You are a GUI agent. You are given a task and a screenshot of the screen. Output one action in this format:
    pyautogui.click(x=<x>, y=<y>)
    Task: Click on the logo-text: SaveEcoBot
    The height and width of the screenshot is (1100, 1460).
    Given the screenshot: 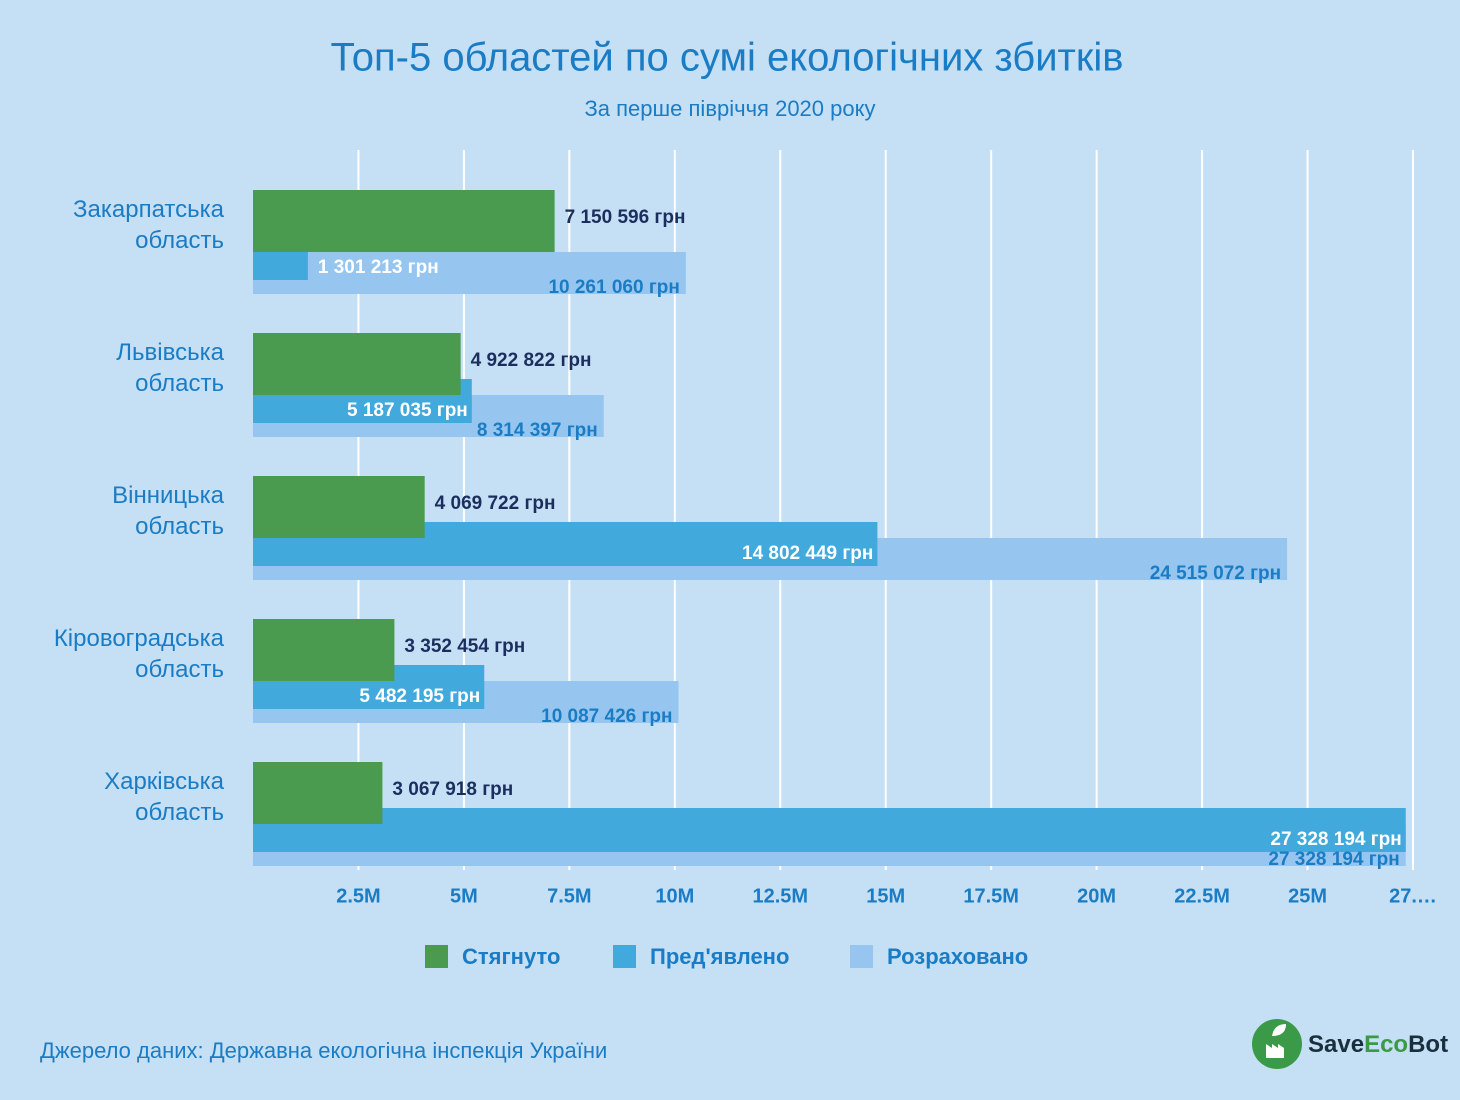 What is the action you would take?
    pyautogui.click(x=1378, y=1044)
    